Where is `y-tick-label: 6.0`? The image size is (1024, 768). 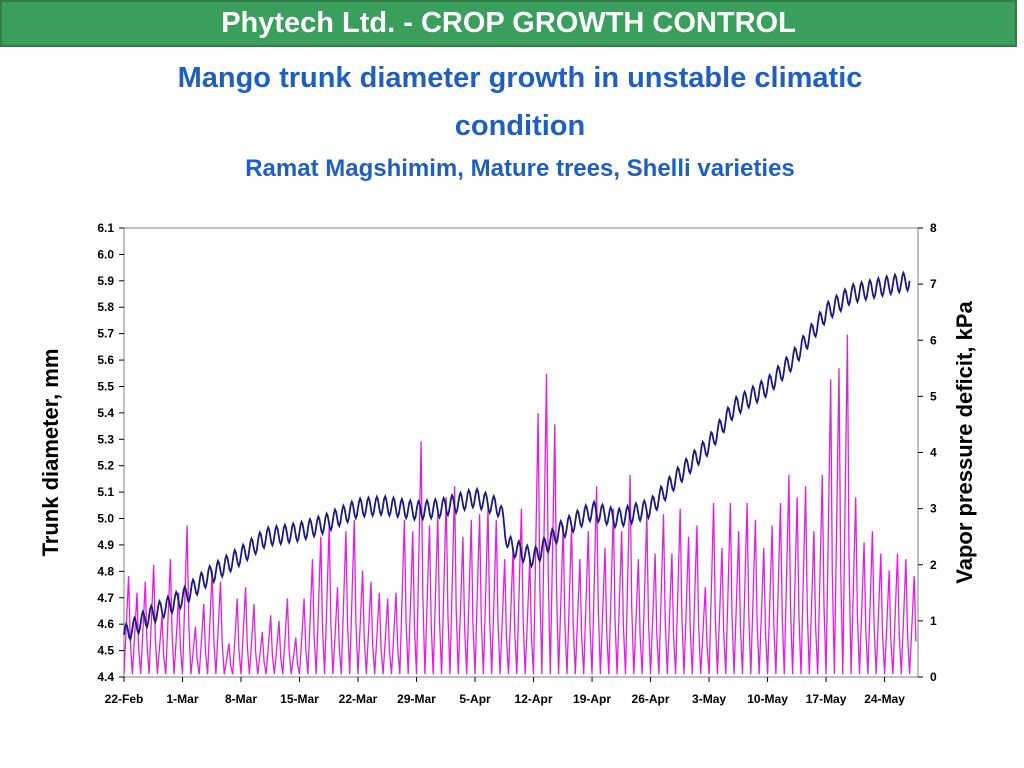 y-tick-label: 6.0 is located at coordinates (105, 254).